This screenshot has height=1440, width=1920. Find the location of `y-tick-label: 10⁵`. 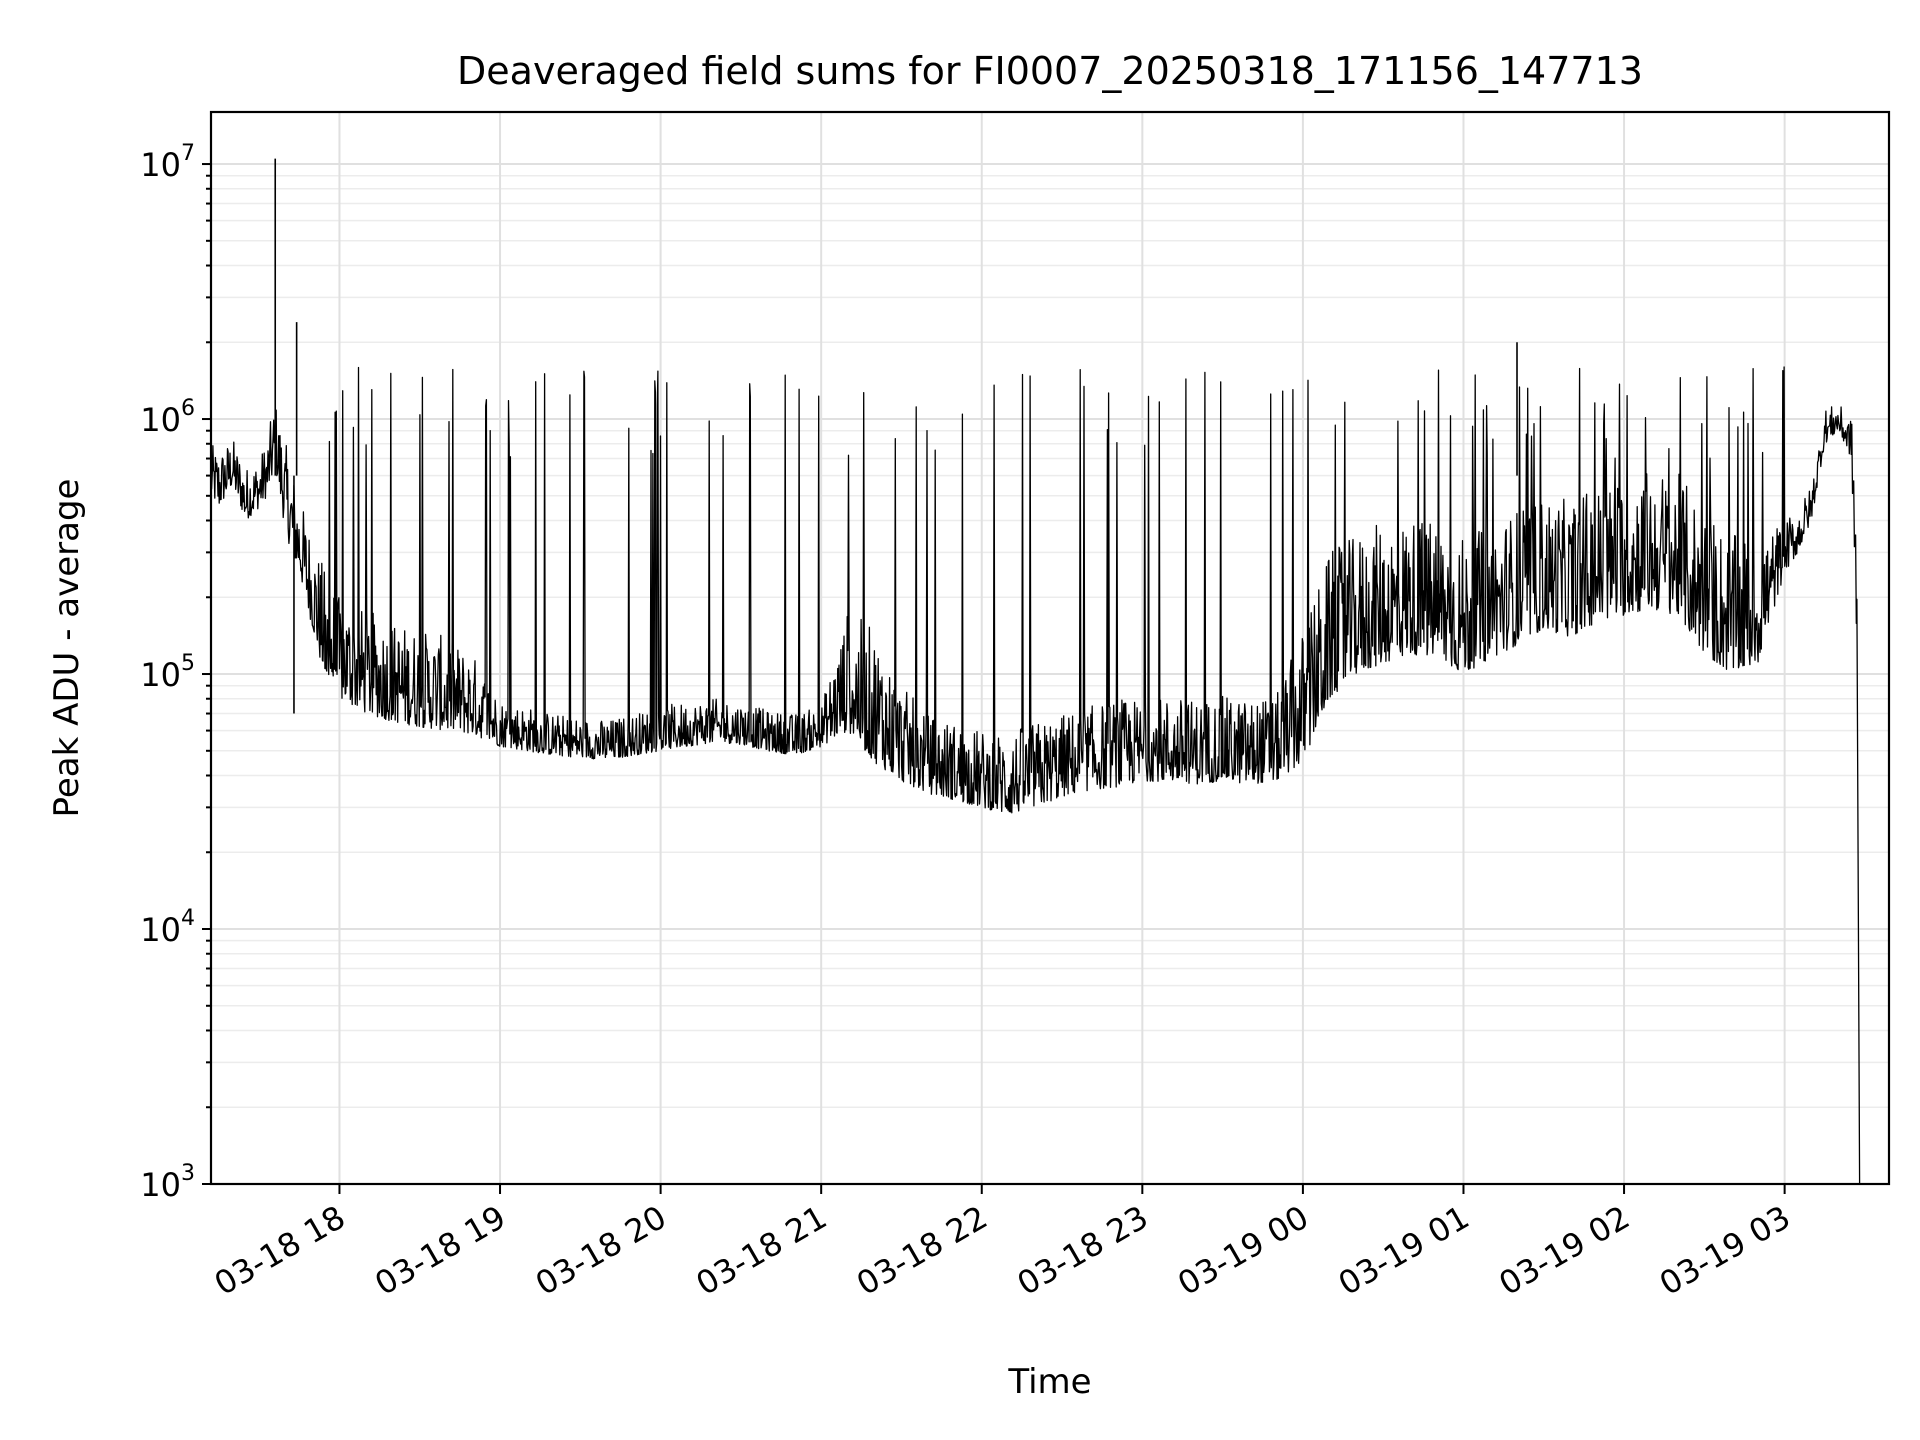

y-tick-label: 10⁵ is located at coordinates (167, 672).